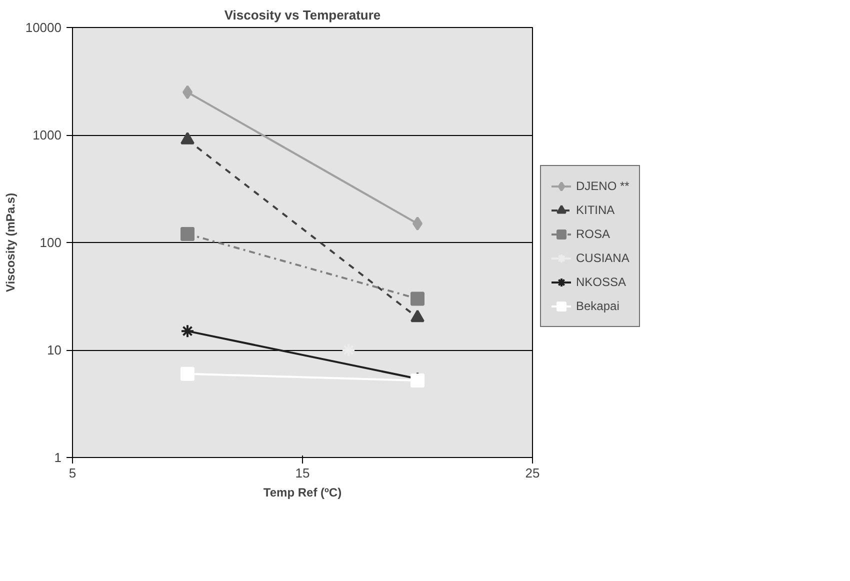 This screenshot has height=581, width=850. Describe the element at coordinates (532, 473) in the screenshot. I see `x-tick-label: 25` at that location.